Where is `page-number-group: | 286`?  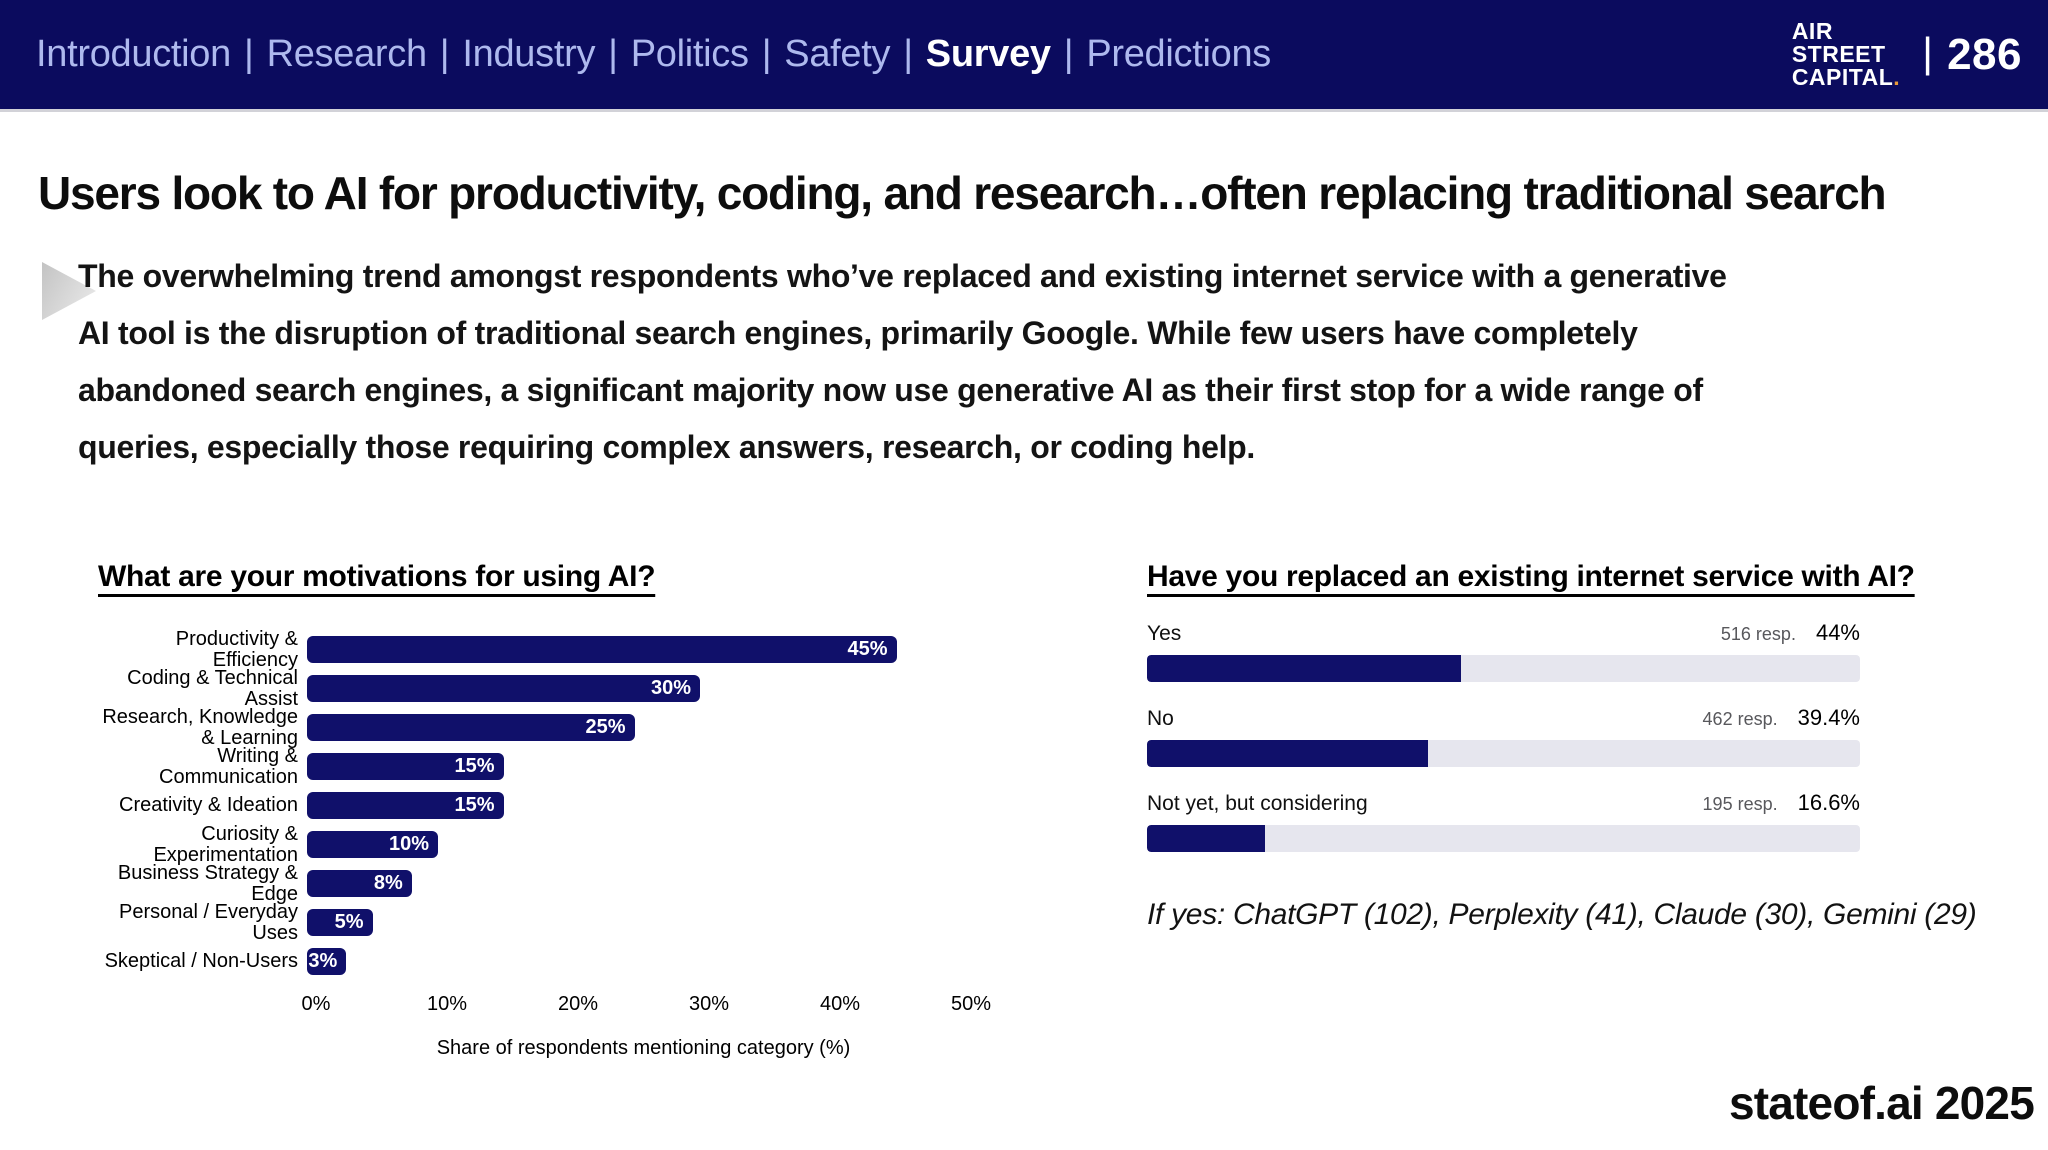
page-number-group: | 286 is located at coordinates (1972, 54).